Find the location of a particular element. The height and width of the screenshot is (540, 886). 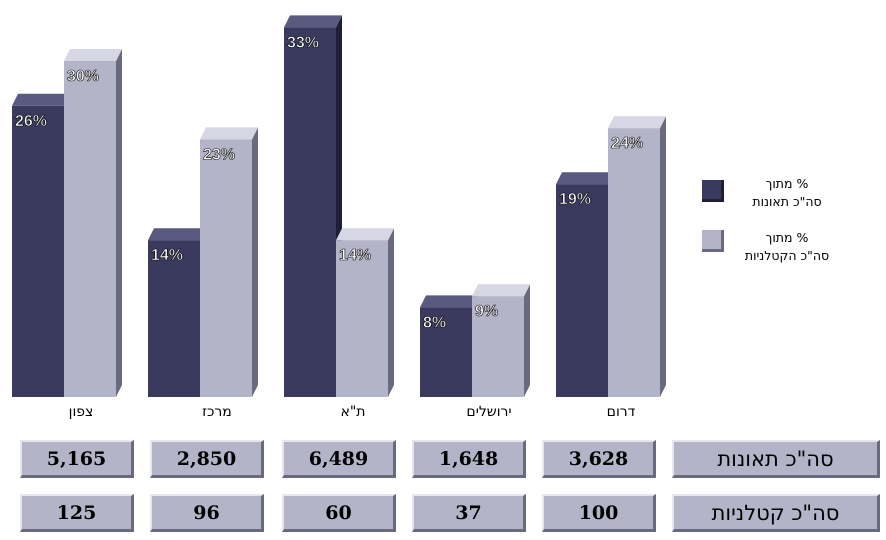

legend-label-fatal-line2: סה"כ הקטלניות is located at coordinates (787, 255).